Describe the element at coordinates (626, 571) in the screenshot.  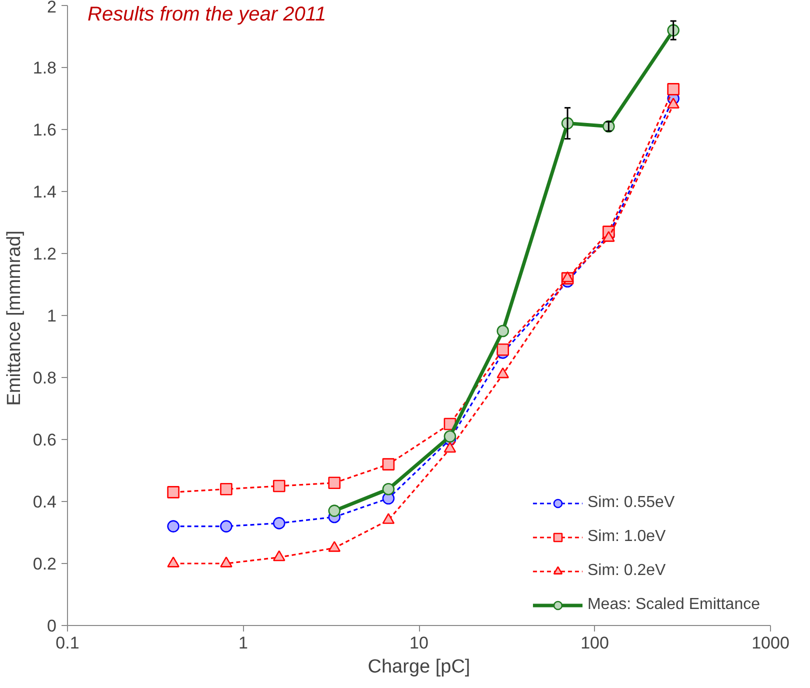
I see `legend-label: Sim: 0.2eV` at that location.